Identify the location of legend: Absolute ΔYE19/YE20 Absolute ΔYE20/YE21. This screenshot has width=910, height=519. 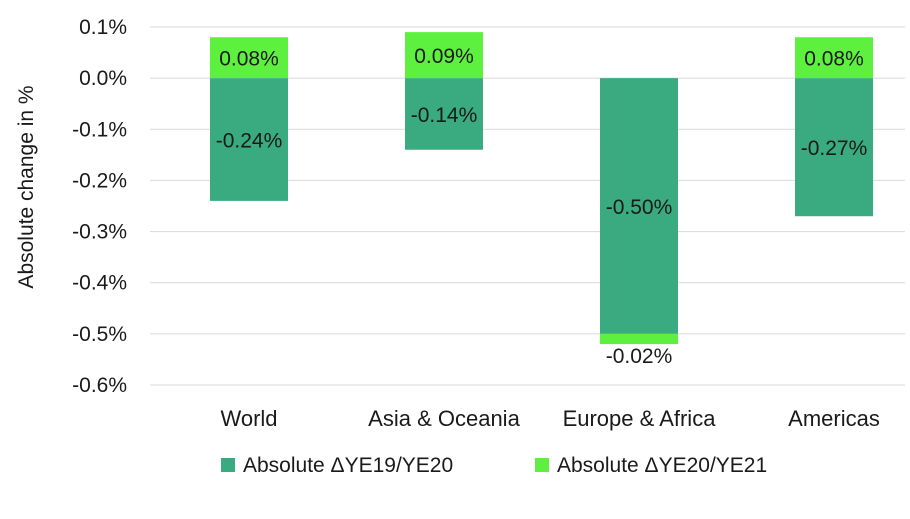
(494, 465).